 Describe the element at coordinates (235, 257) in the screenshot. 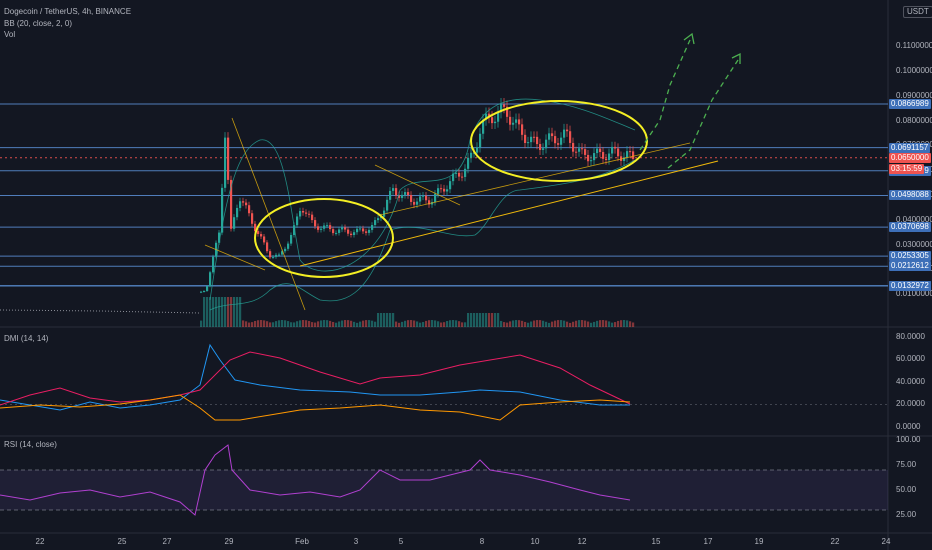

I see `trend-line` at that location.